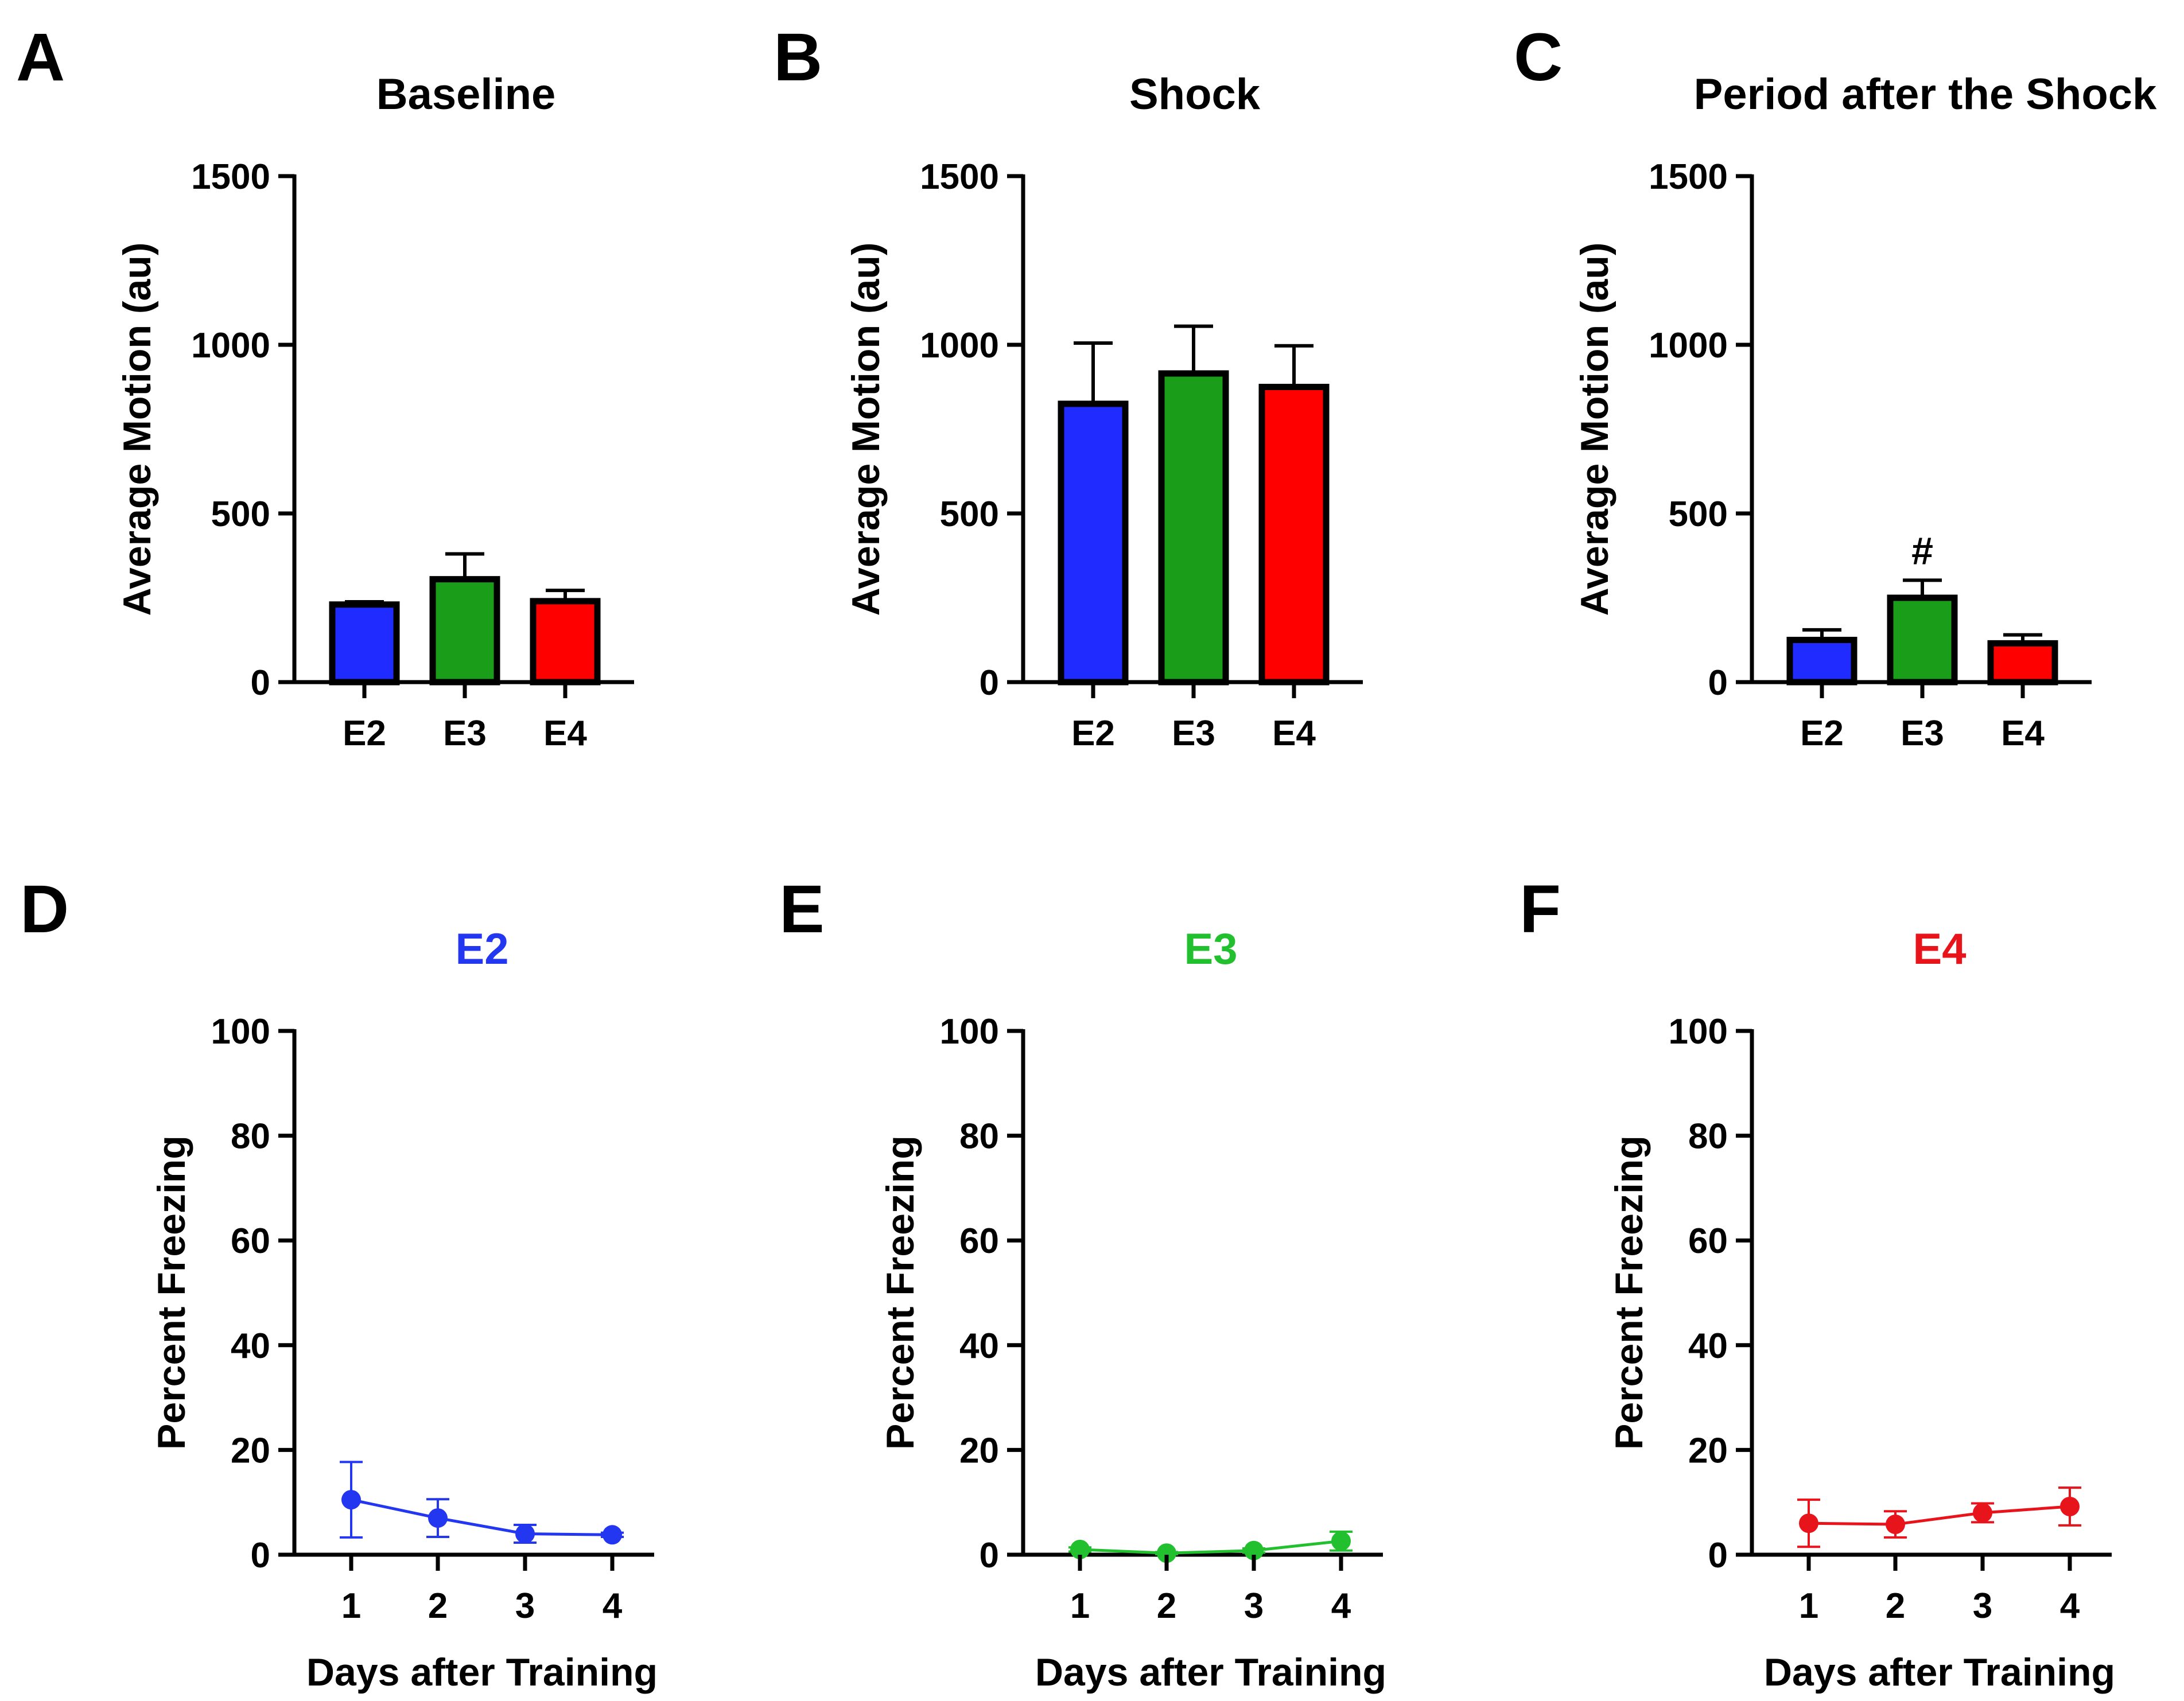 This screenshot has height=1701, width=2184. Describe the element at coordinates (798, 57) in the screenshot. I see `panel-letter: B` at that location.